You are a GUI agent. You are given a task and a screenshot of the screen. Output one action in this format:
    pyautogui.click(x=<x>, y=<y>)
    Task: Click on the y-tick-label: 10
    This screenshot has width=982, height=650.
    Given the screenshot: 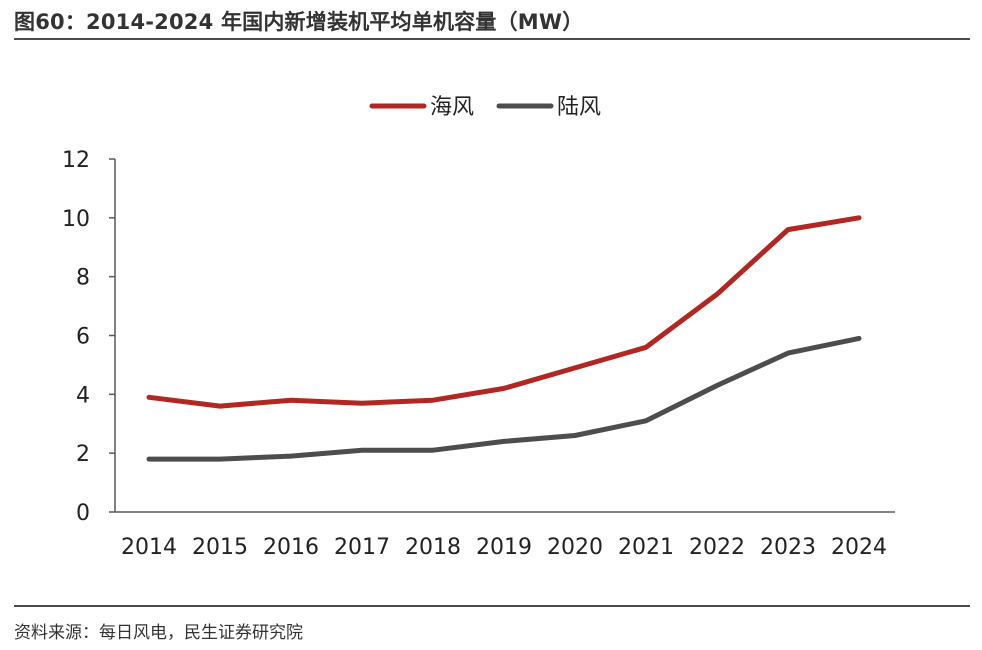 What is the action you would take?
    pyautogui.click(x=76, y=219)
    